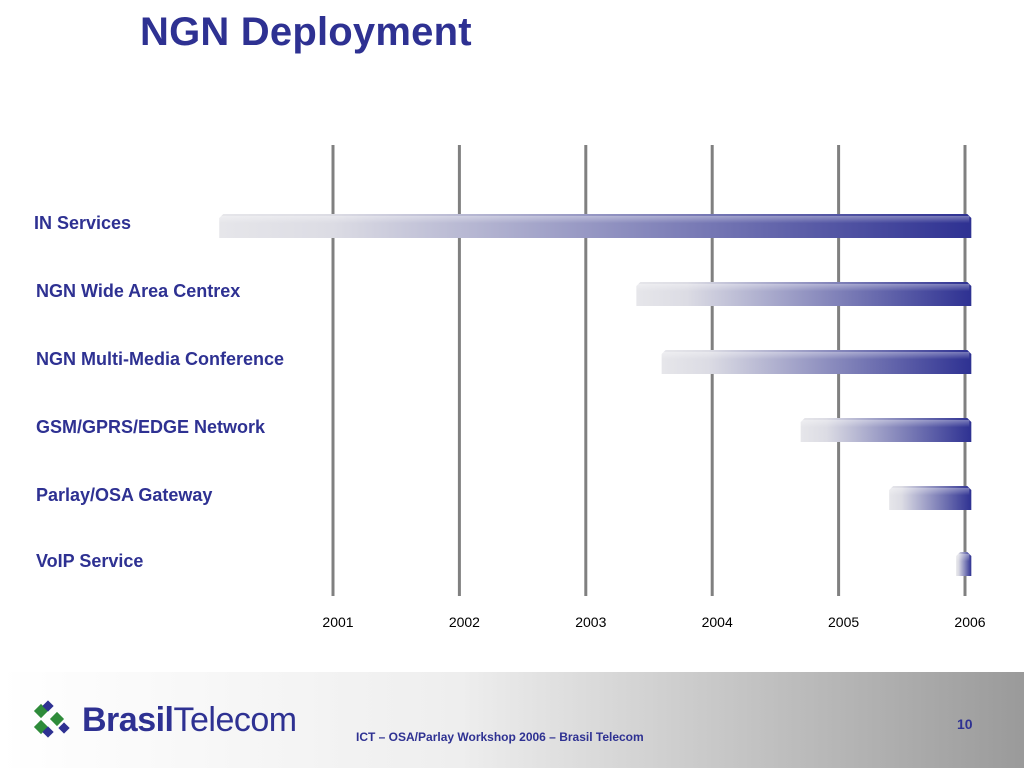 Image resolution: width=1024 pixels, height=768 pixels. What do you see at coordinates (969, 622) in the screenshot?
I see `x-tick-label: 2006` at bounding box center [969, 622].